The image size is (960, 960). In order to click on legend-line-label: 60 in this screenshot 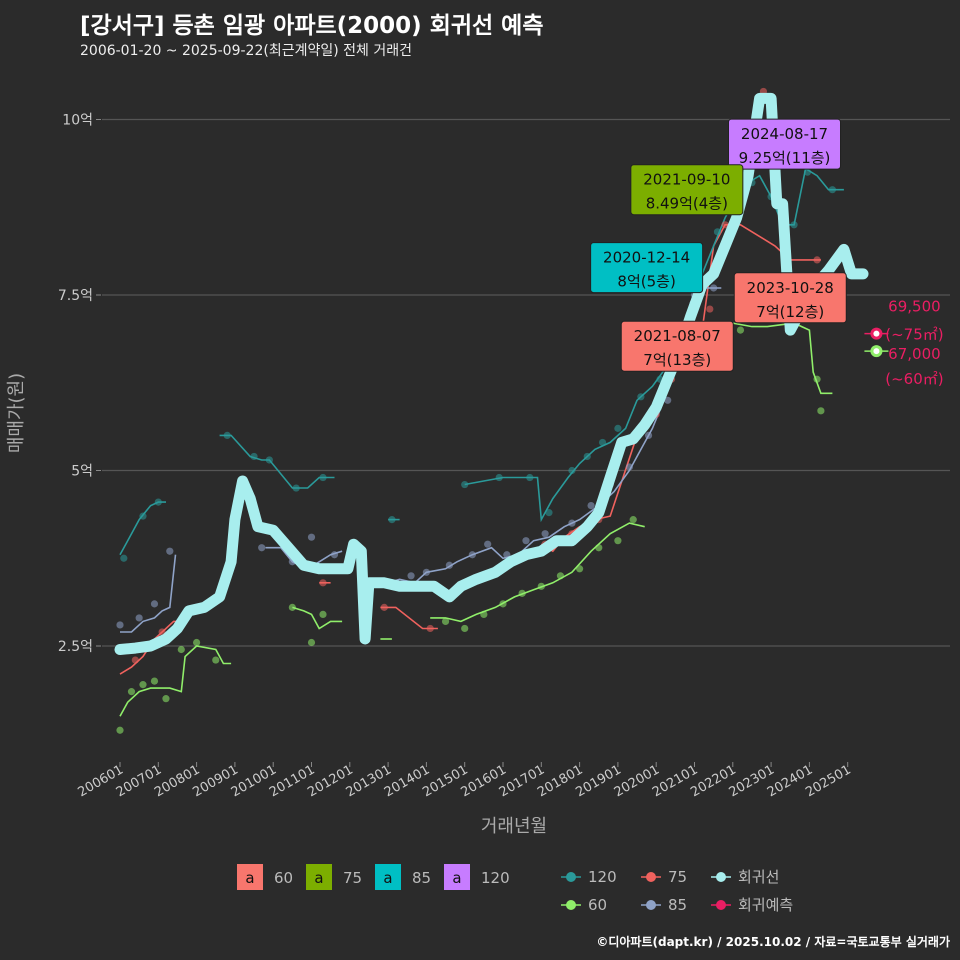, I will do `click(597, 905)`.